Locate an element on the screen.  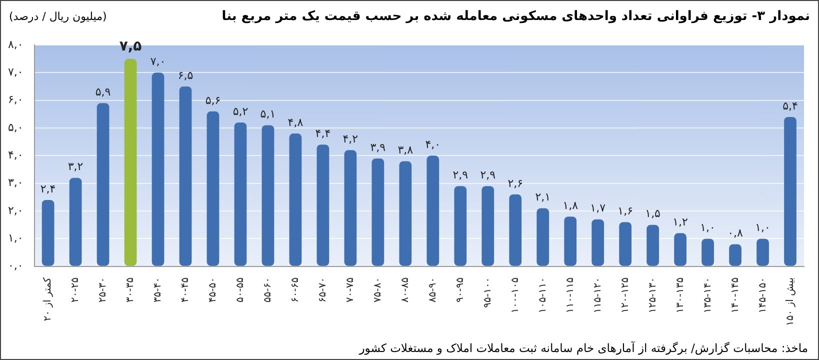
data-label: ۳,۹ is located at coordinates (378, 147).